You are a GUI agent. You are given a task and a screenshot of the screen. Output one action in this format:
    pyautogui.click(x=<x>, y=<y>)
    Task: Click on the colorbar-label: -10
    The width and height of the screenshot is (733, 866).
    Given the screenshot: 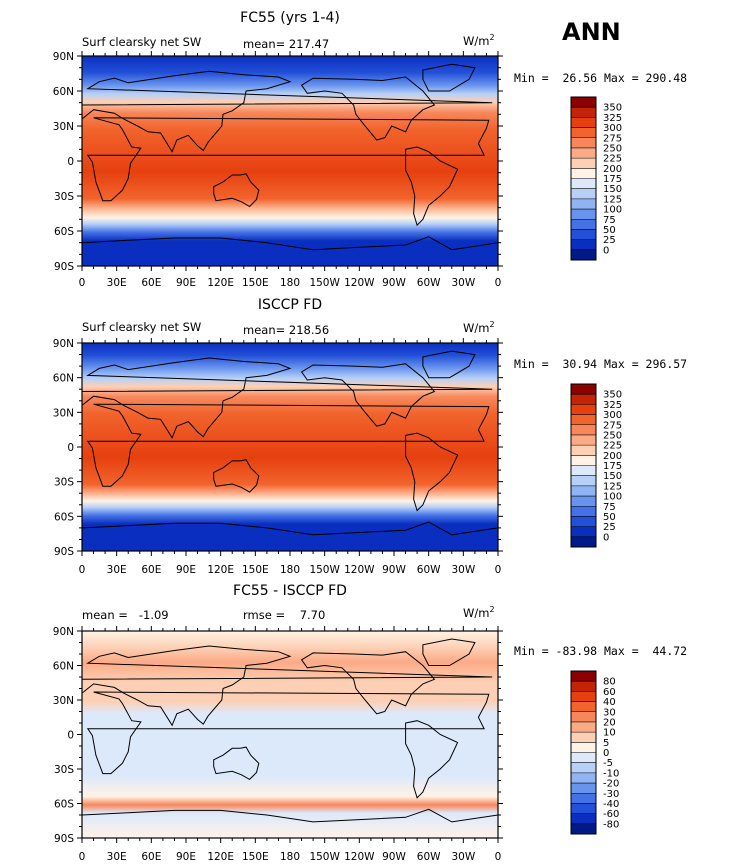 What is the action you would take?
    pyautogui.click(x=611, y=773)
    